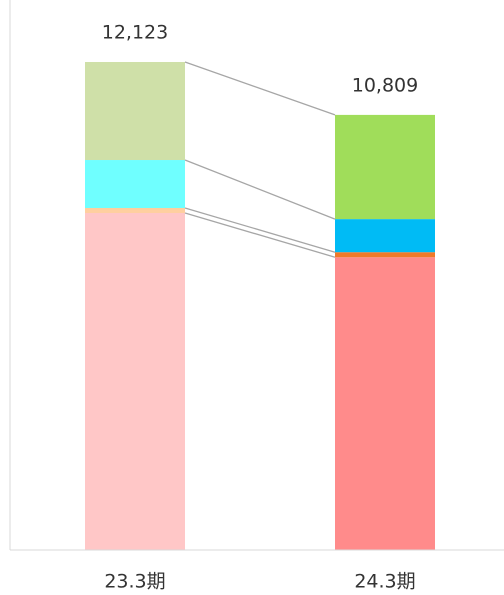 Image resolution: width=504 pixels, height=595 pixels. I want to click on total-label: 12,123, so click(135, 33).